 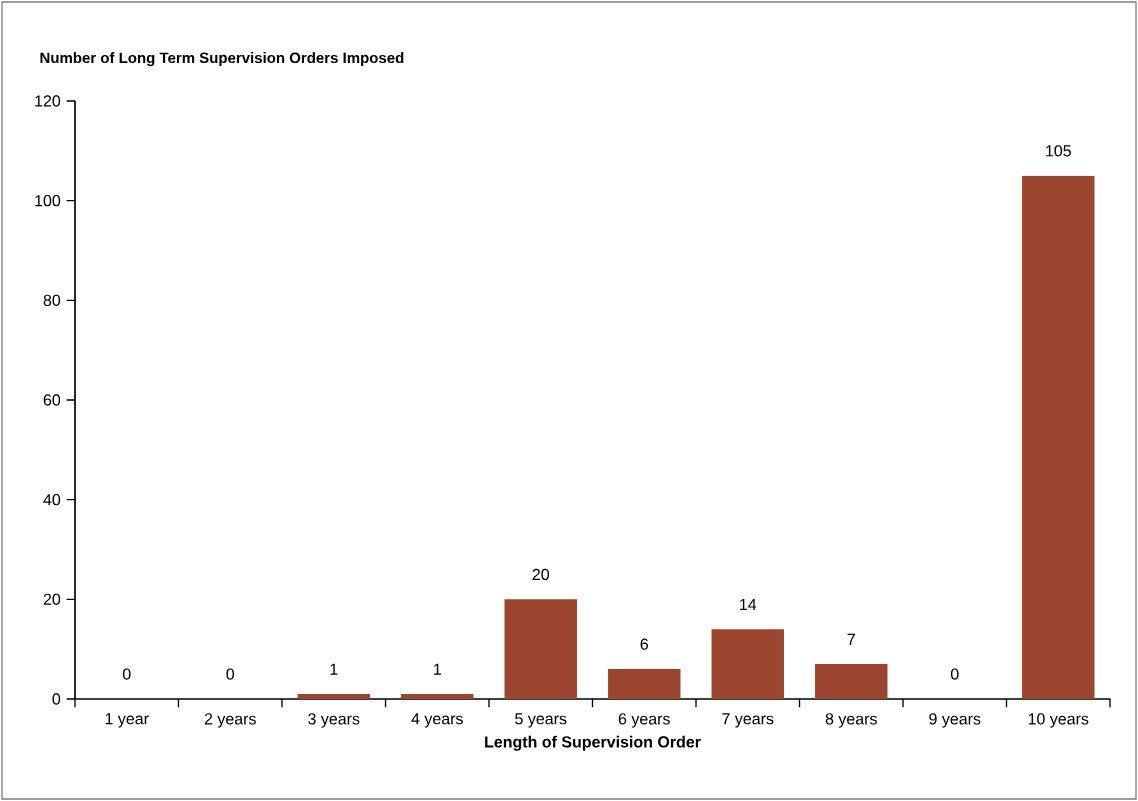 I want to click on x-tick-label: 1 year, so click(x=127, y=720).